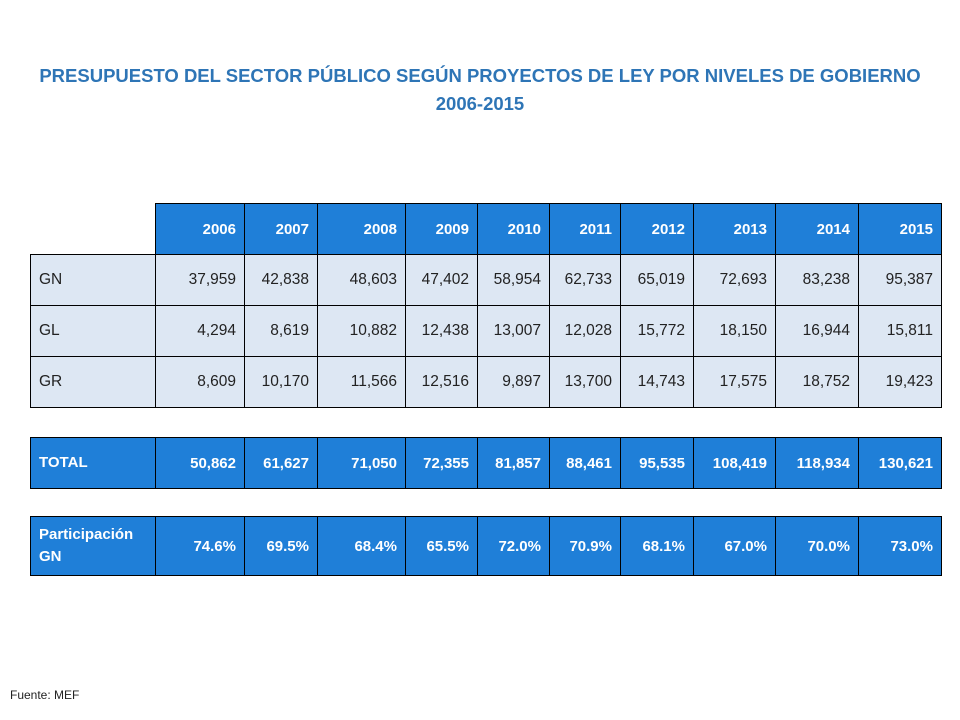 The image size is (960, 720). I want to click on participation-cell: 68.1%, so click(657, 546).